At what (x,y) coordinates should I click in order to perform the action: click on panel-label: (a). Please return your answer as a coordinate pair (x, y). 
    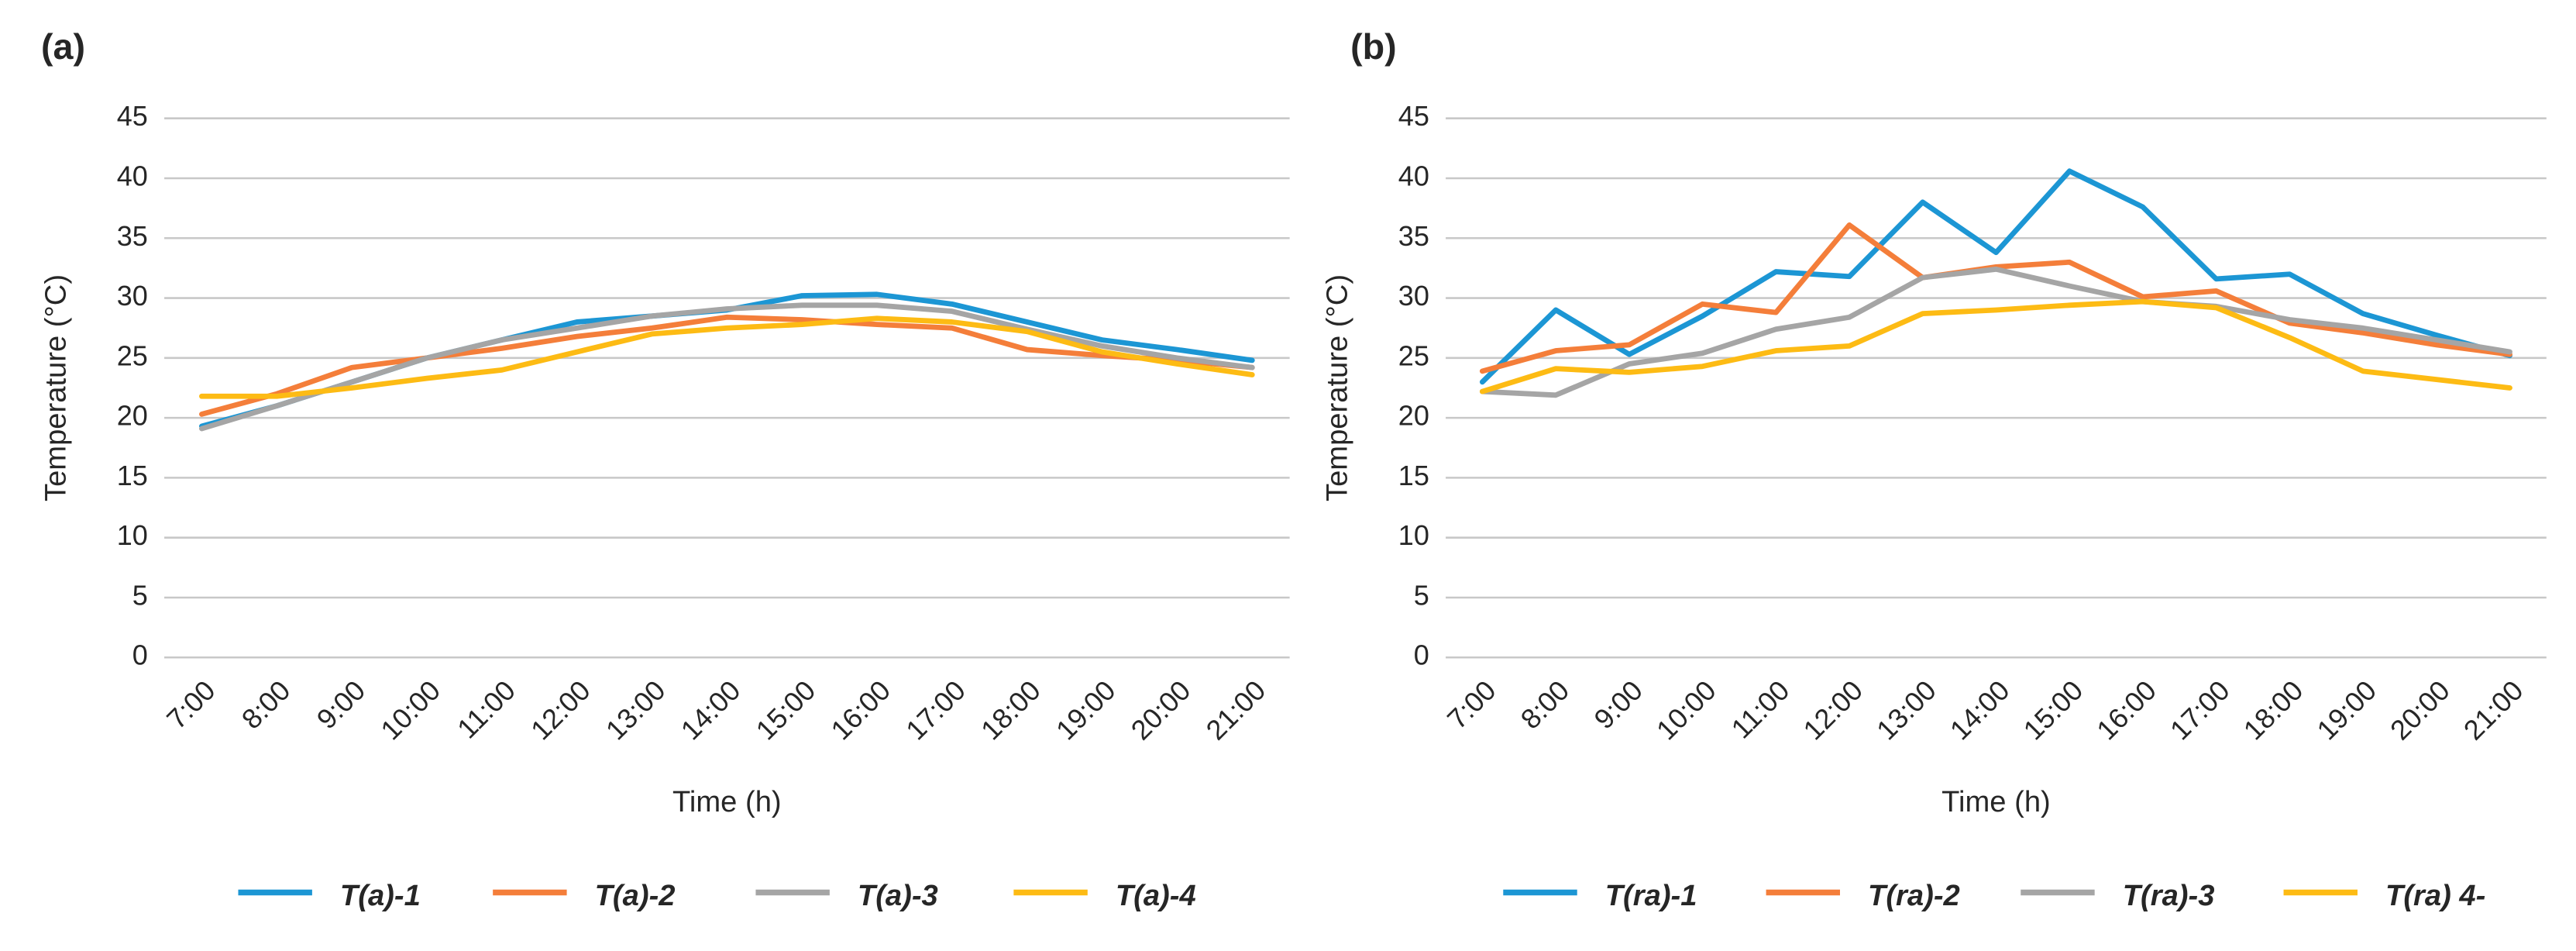
    Looking at the image, I should click on (63, 46).